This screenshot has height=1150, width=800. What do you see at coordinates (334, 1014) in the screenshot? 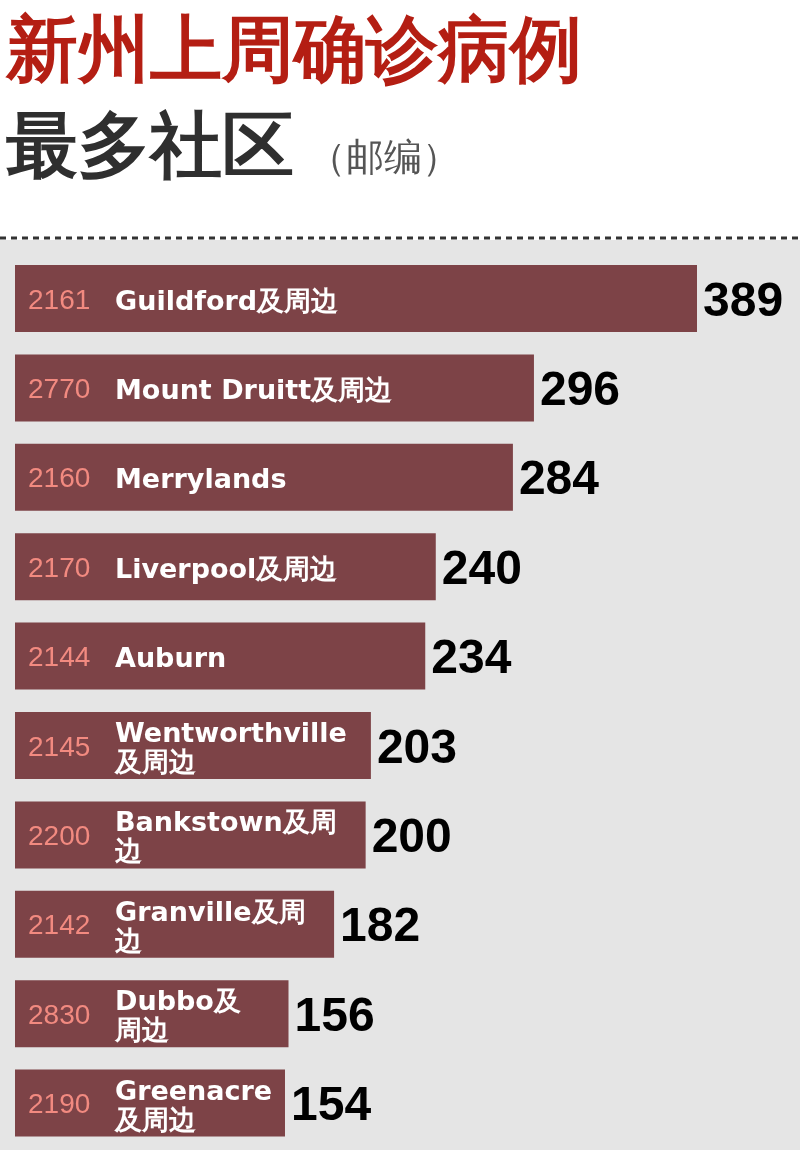
I see `data-label: 156` at bounding box center [334, 1014].